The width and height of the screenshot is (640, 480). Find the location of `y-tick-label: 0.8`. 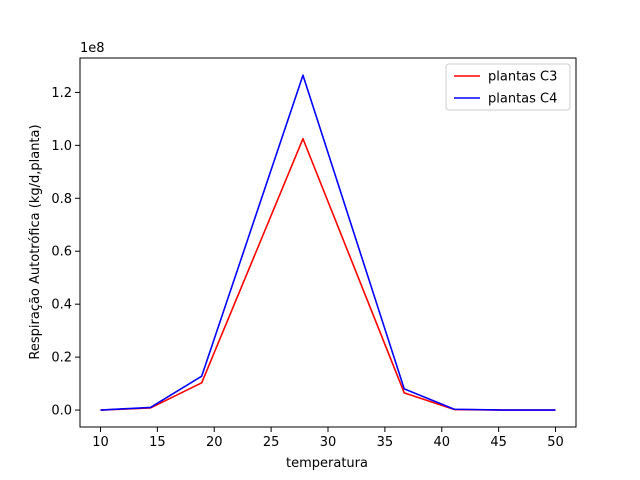

y-tick-label: 0.8 is located at coordinates (61, 199).